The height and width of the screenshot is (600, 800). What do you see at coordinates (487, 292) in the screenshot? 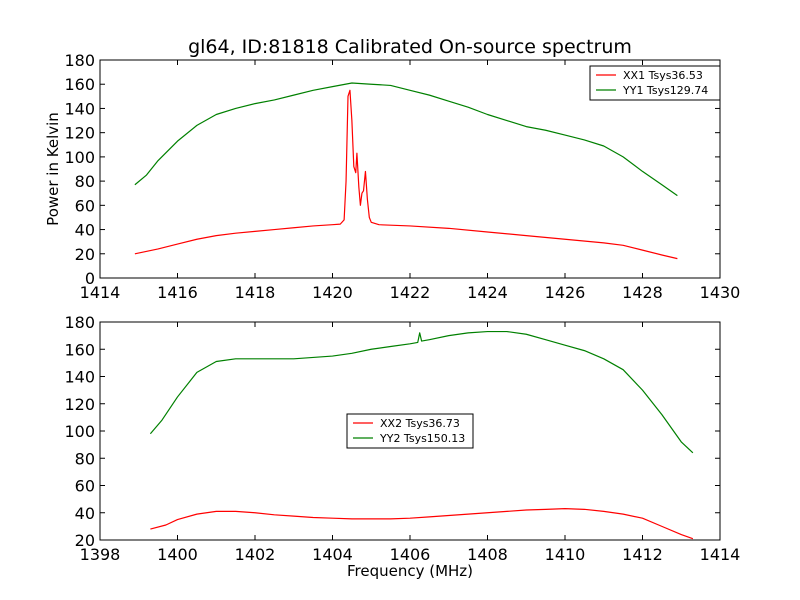
I see `x-tick-label: 1424` at bounding box center [487, 292].